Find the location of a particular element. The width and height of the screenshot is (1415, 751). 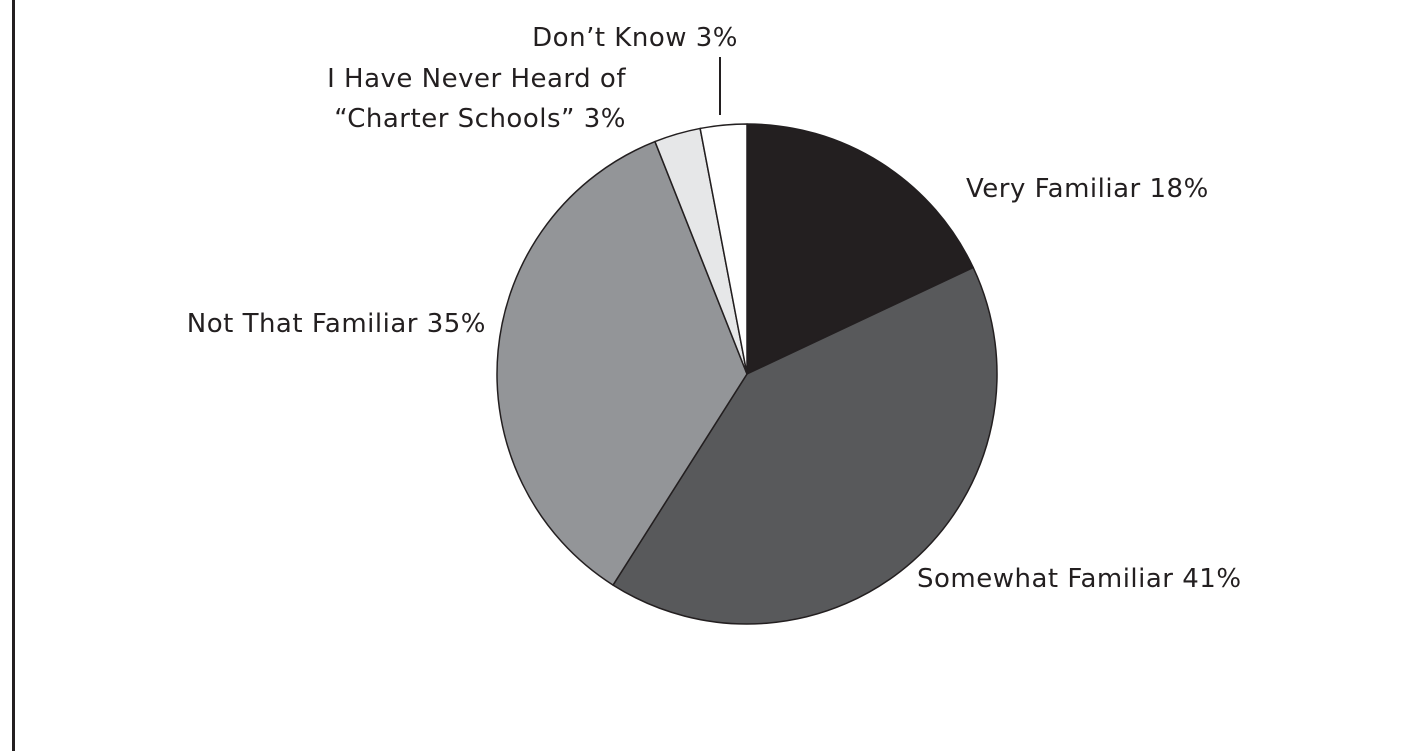

left-border-rule is located at coordinates (13, 375).